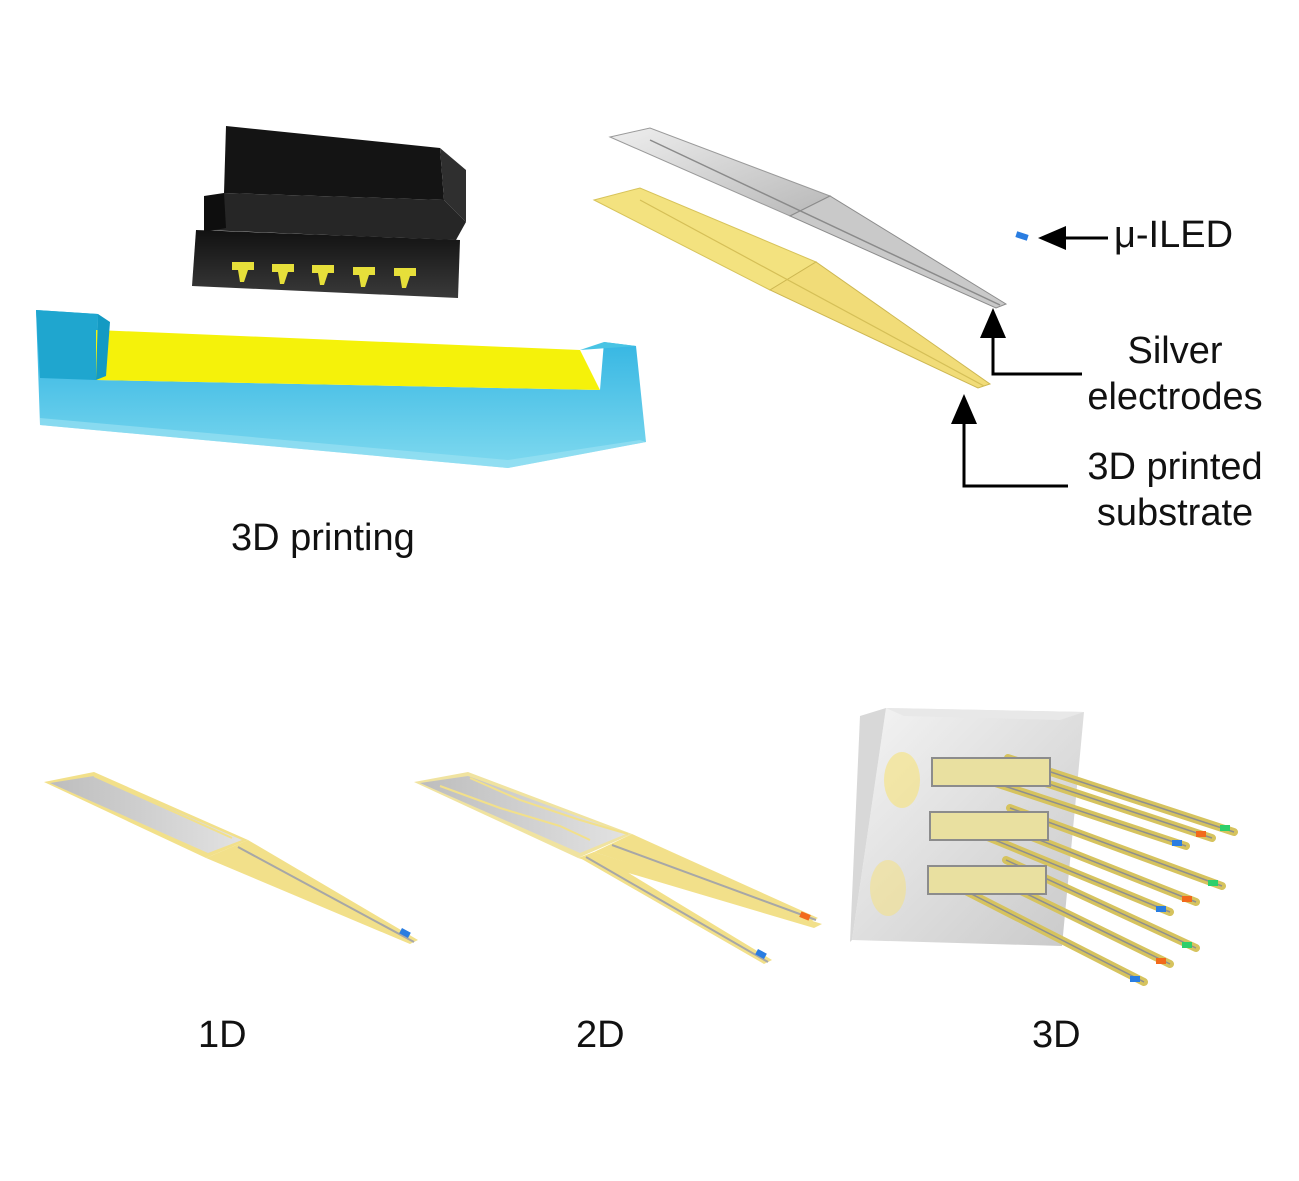 The width and height of the screenshot is (1299, 1181). I want to click on array-leds, so click(1180, 903).